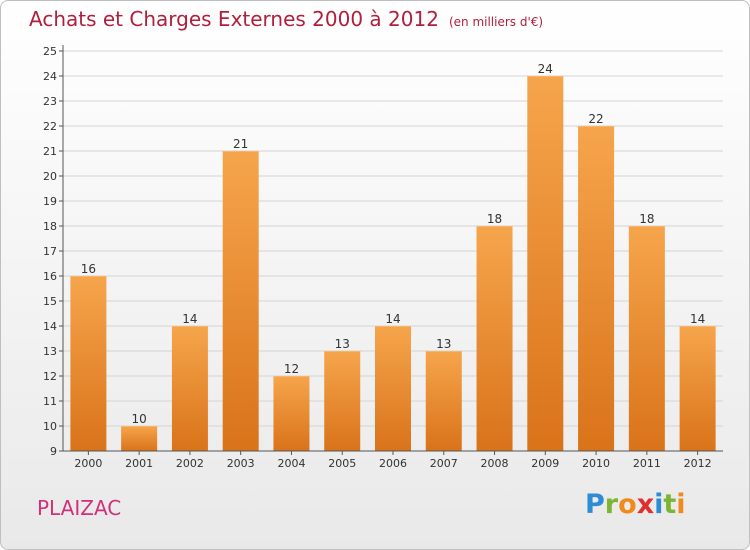 This screenshot has height=550, width=750. What do you see at coordinates (190, 463) in the screenshot?
I see `x-tick-label: 2002` at bounding box center [190, 463].